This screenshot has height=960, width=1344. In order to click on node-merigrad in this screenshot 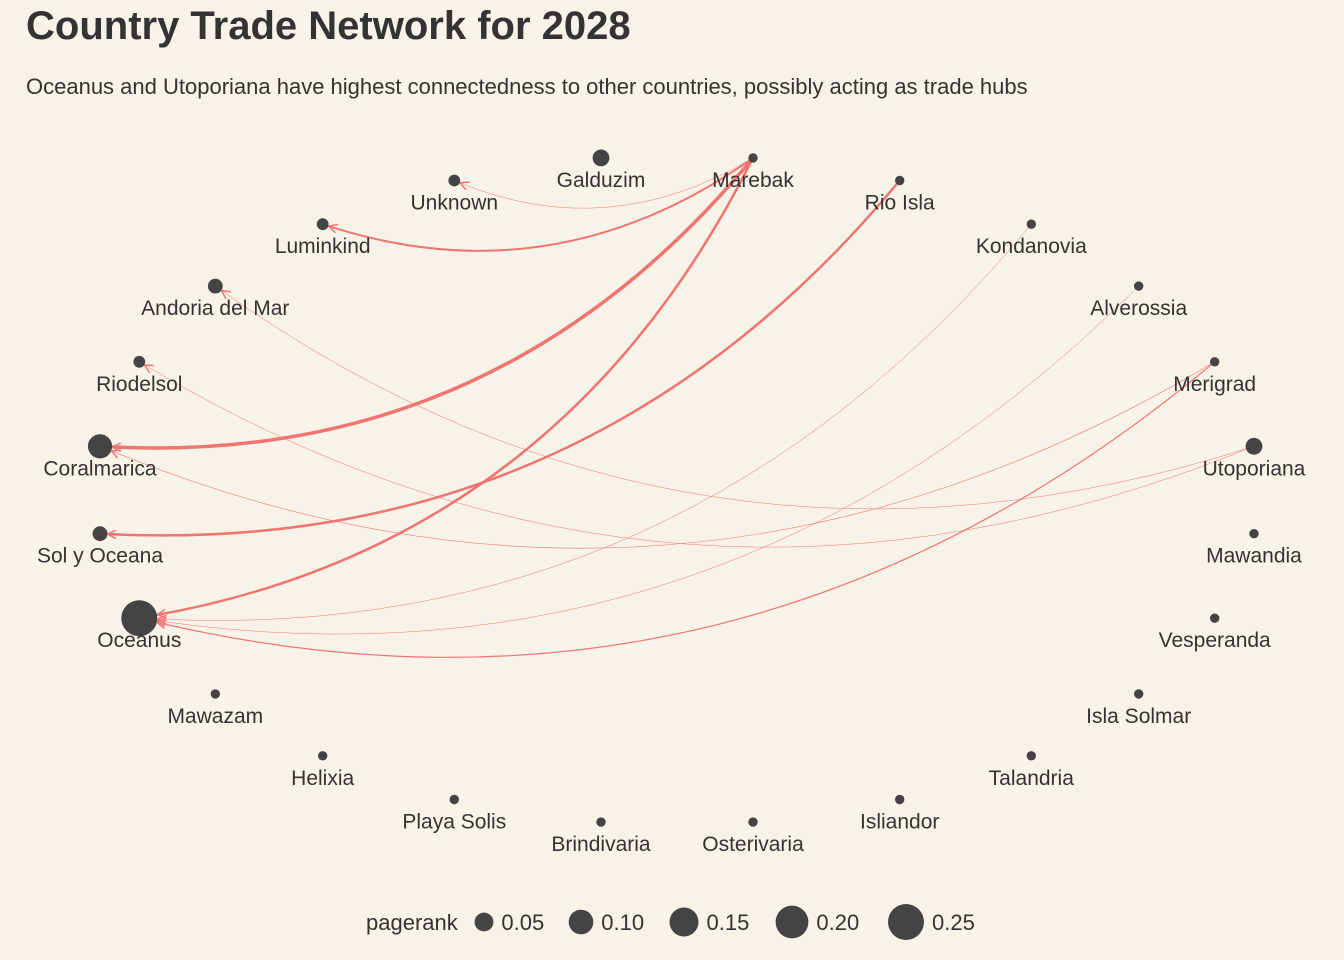, I will do `click(1215, 362)`.